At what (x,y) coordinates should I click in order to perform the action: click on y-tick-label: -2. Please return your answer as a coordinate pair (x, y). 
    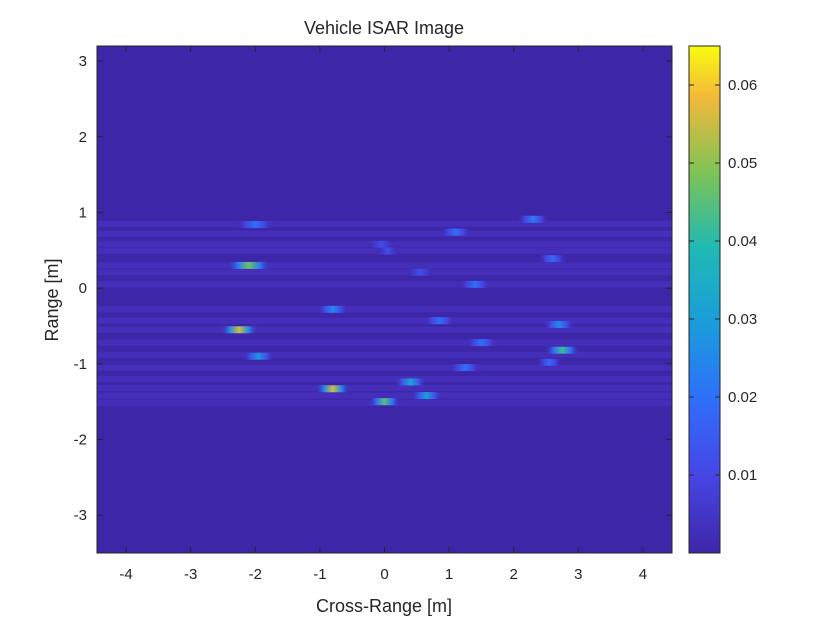
    Looking at the image, I should click on (80, 439).